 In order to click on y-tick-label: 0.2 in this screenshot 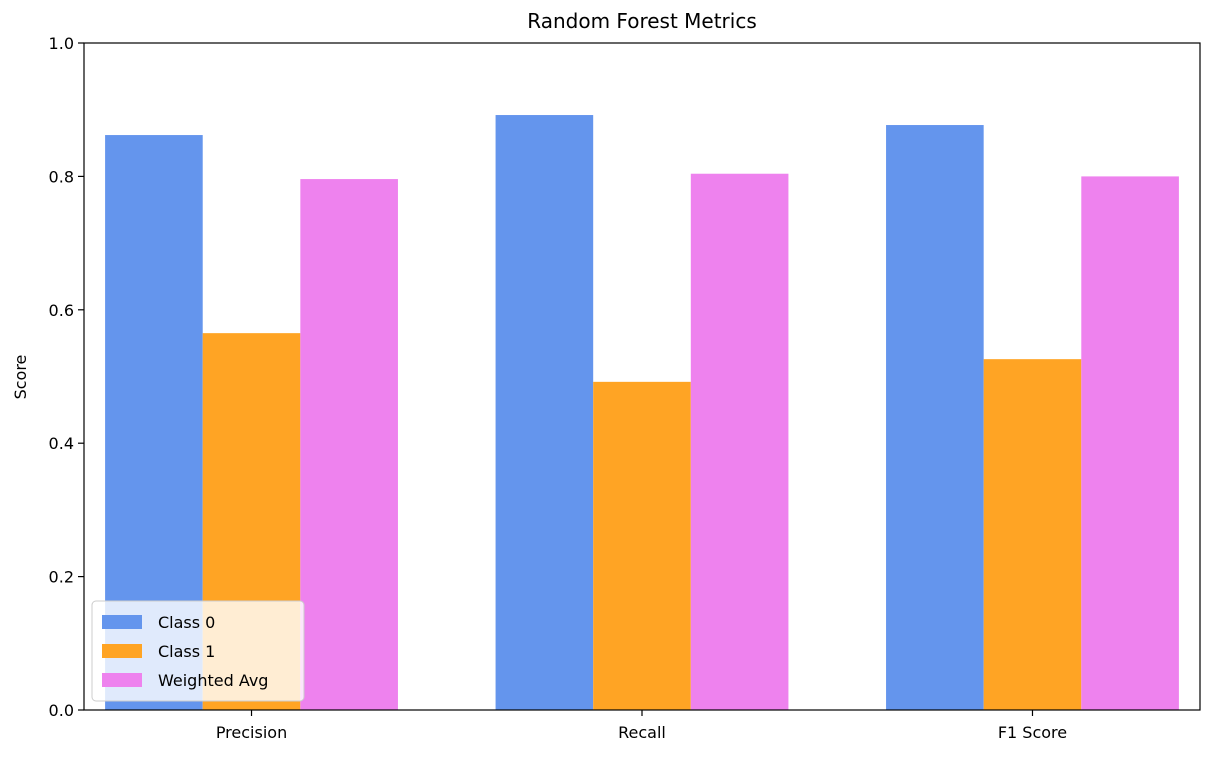, I will do `click(61, 577)`.